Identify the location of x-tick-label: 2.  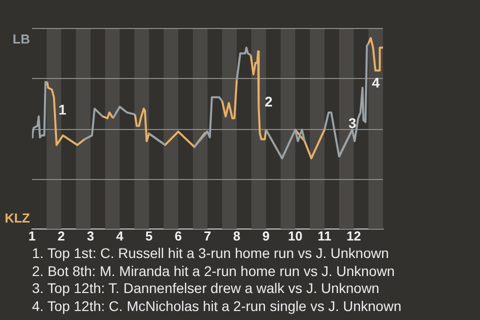
(61, 236).